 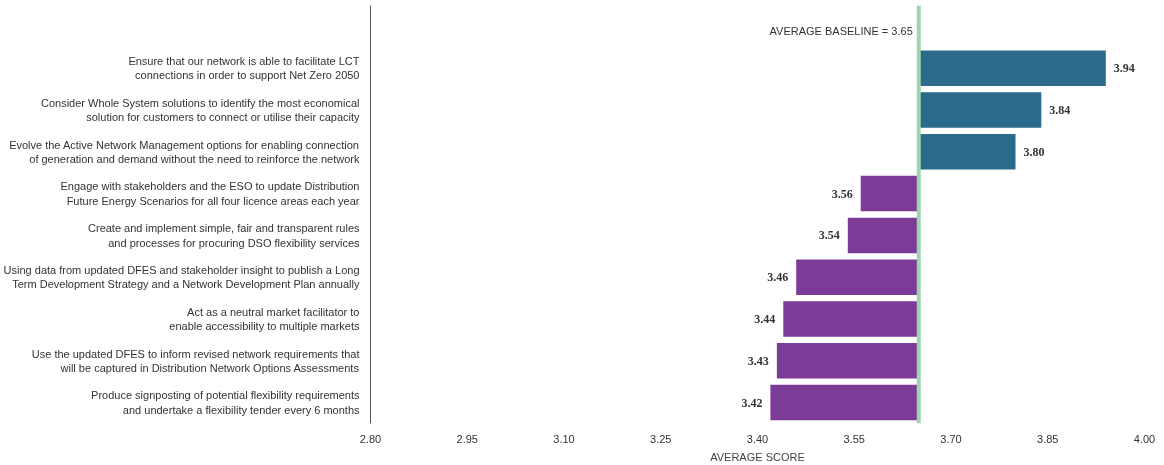 What do you see at coordinates (225, 402) in the screenshot?
I see `y-tick-label: Produce signposting of potential flexibility requirements and undertake a flexibility tender every 6 months` at bounding box center [225, 402].